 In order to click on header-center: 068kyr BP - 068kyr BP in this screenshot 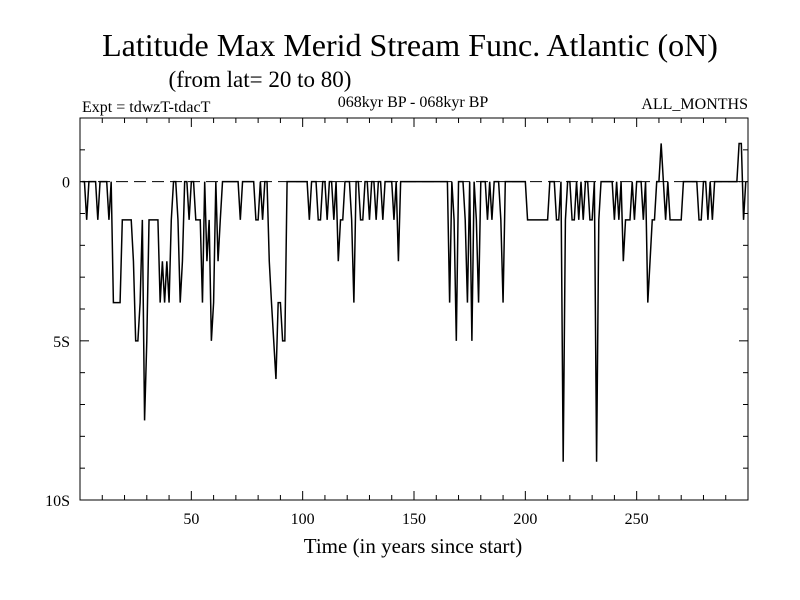, I will do `click(413, 102)`.